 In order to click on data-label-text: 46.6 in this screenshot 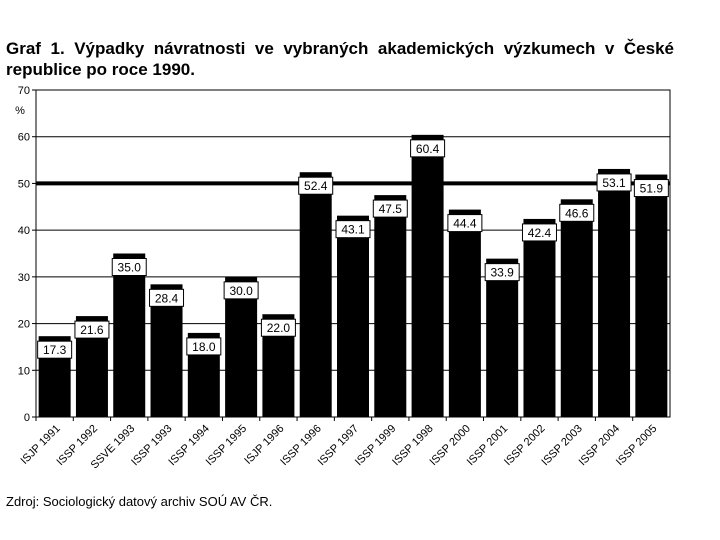, I will do `click(577, 213)`.